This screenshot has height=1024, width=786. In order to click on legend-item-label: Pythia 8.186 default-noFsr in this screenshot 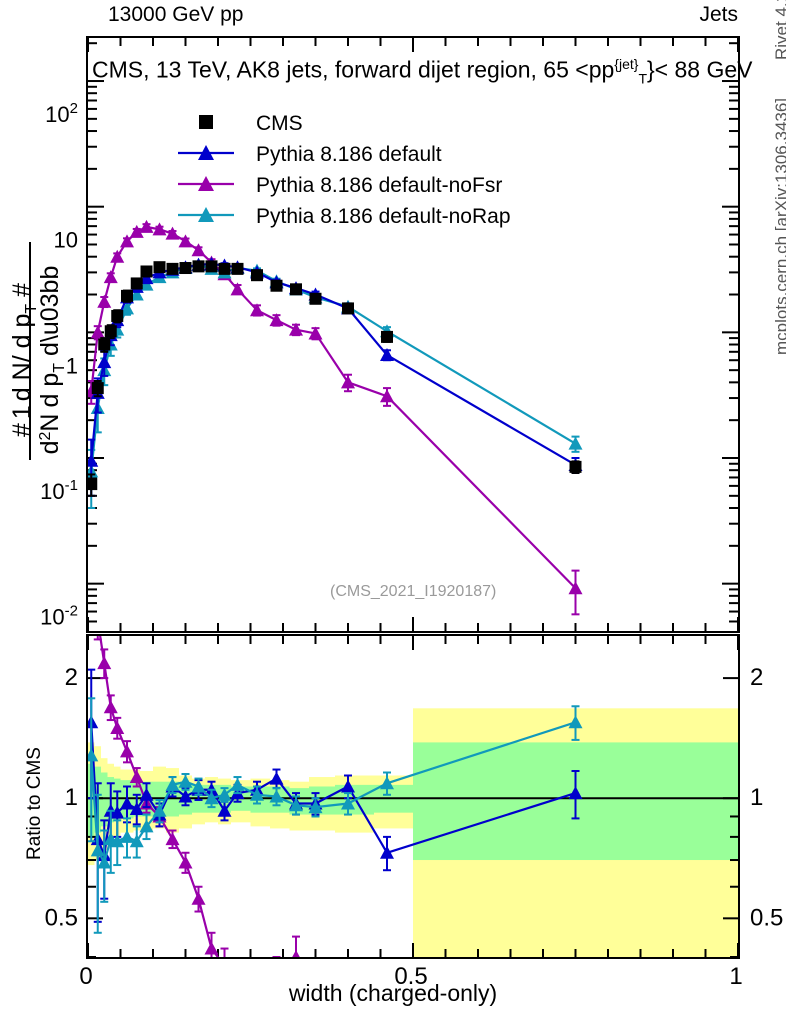, I will do `click(379, 185)`.